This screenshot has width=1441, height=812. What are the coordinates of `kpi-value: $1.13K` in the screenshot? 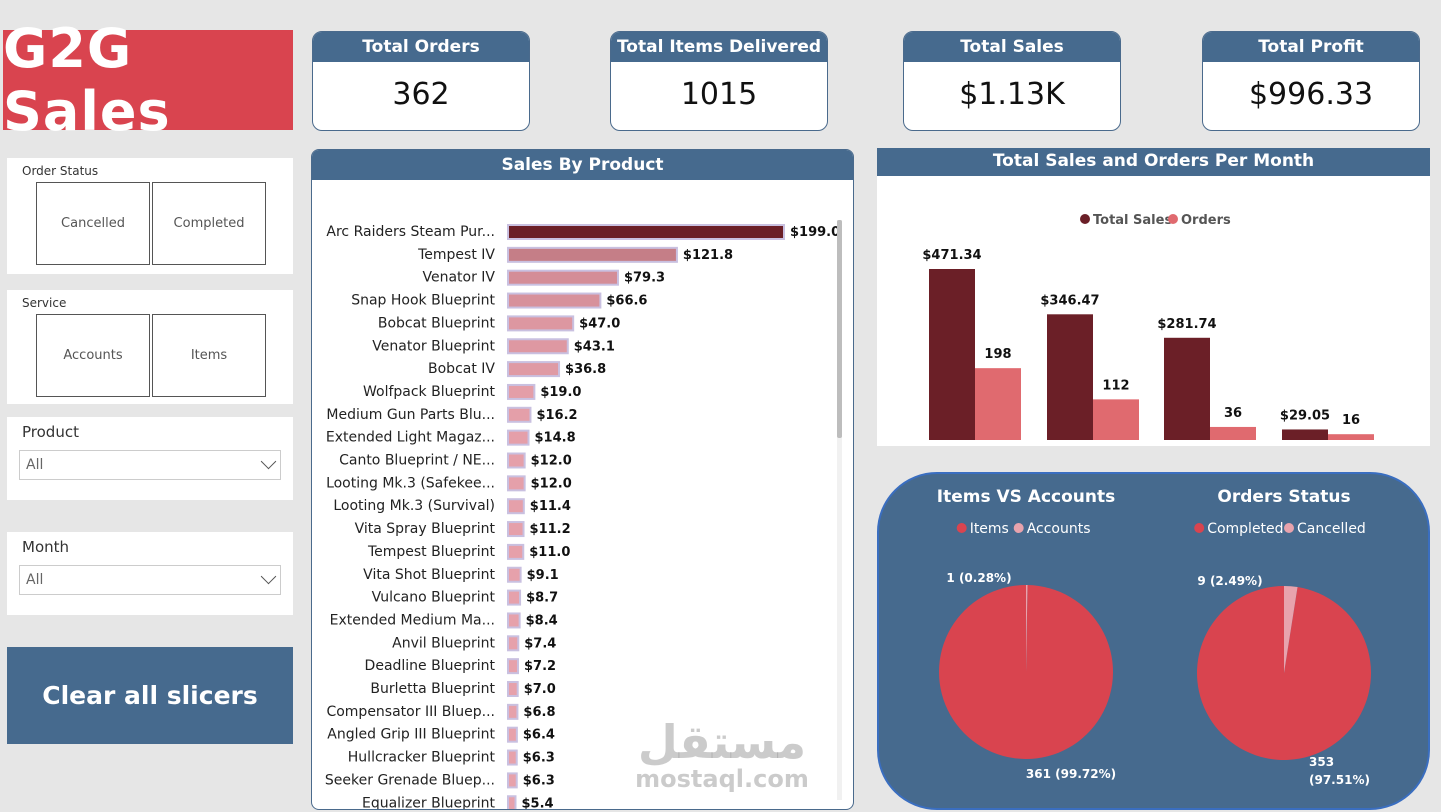 It's located at (1012, 94).